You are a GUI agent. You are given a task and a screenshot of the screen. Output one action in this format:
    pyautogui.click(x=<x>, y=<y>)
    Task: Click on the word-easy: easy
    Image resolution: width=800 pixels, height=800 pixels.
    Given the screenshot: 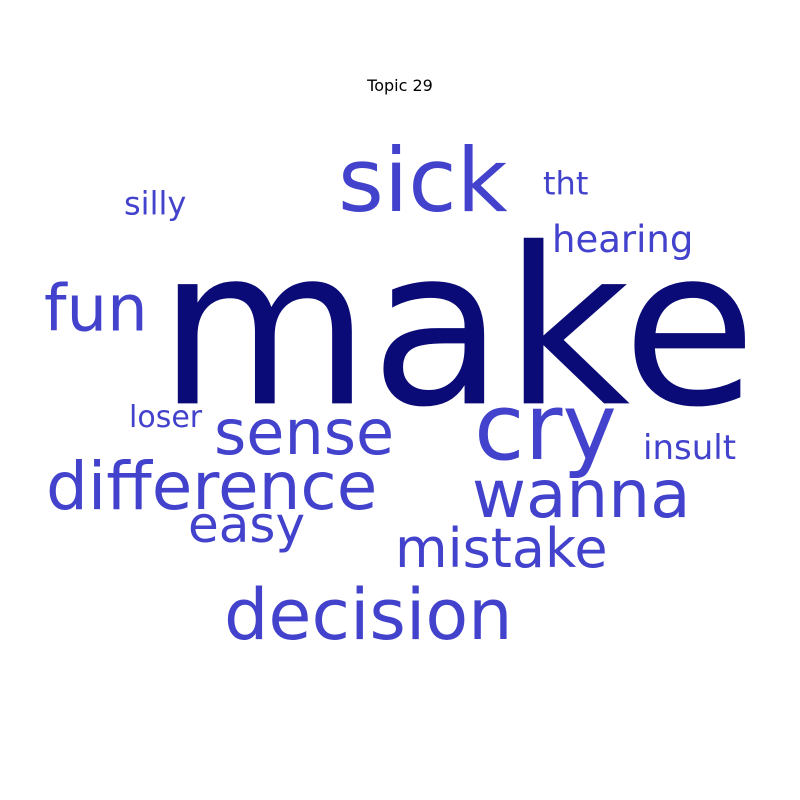 What is the action you would take?
    pyautogui.click(x=247, y=525)
    